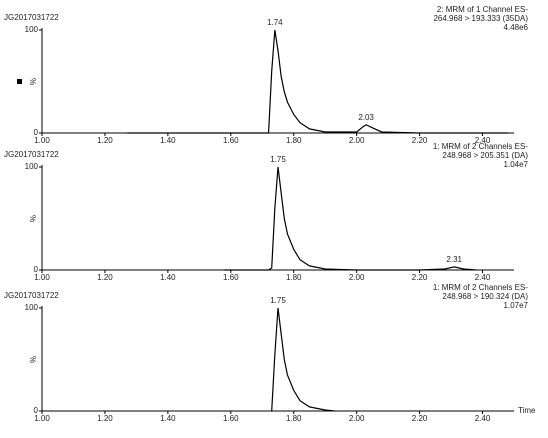 Image resolution: width=548 pixels, height=438 pixels. Describe the element at coordinates (366, 117) in the screenshot. I see `peak-label: 2.03` at that location.